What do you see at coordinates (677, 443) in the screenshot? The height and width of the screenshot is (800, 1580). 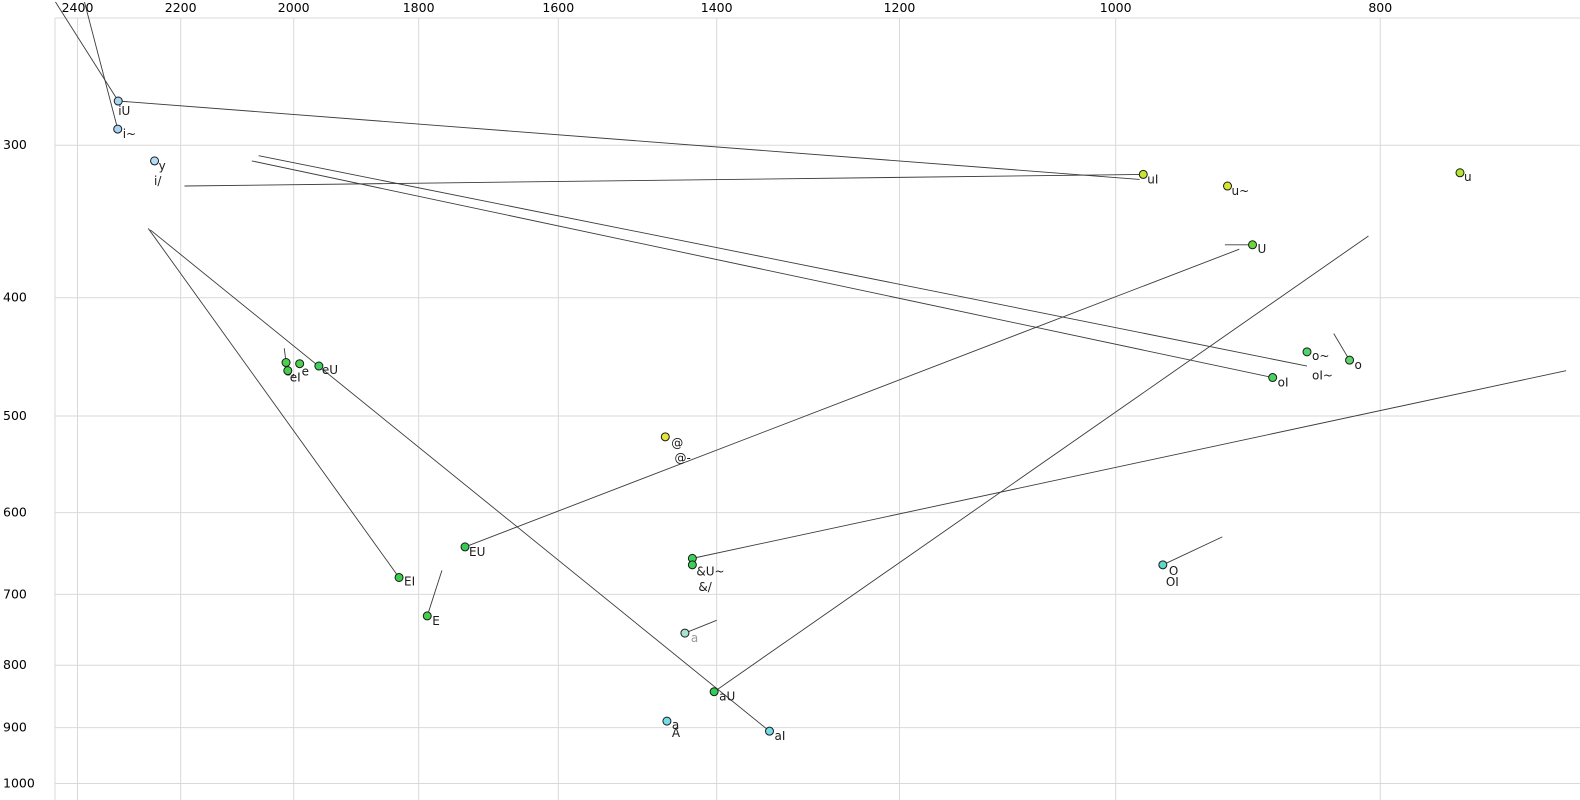 I see `point-label: @` at bounding box center [677, 443].